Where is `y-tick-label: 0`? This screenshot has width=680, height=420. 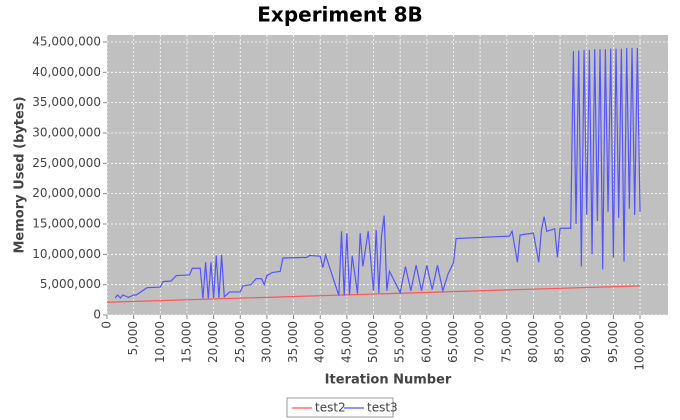 y-tick-label: 0 is located at coordinates (97, 315).